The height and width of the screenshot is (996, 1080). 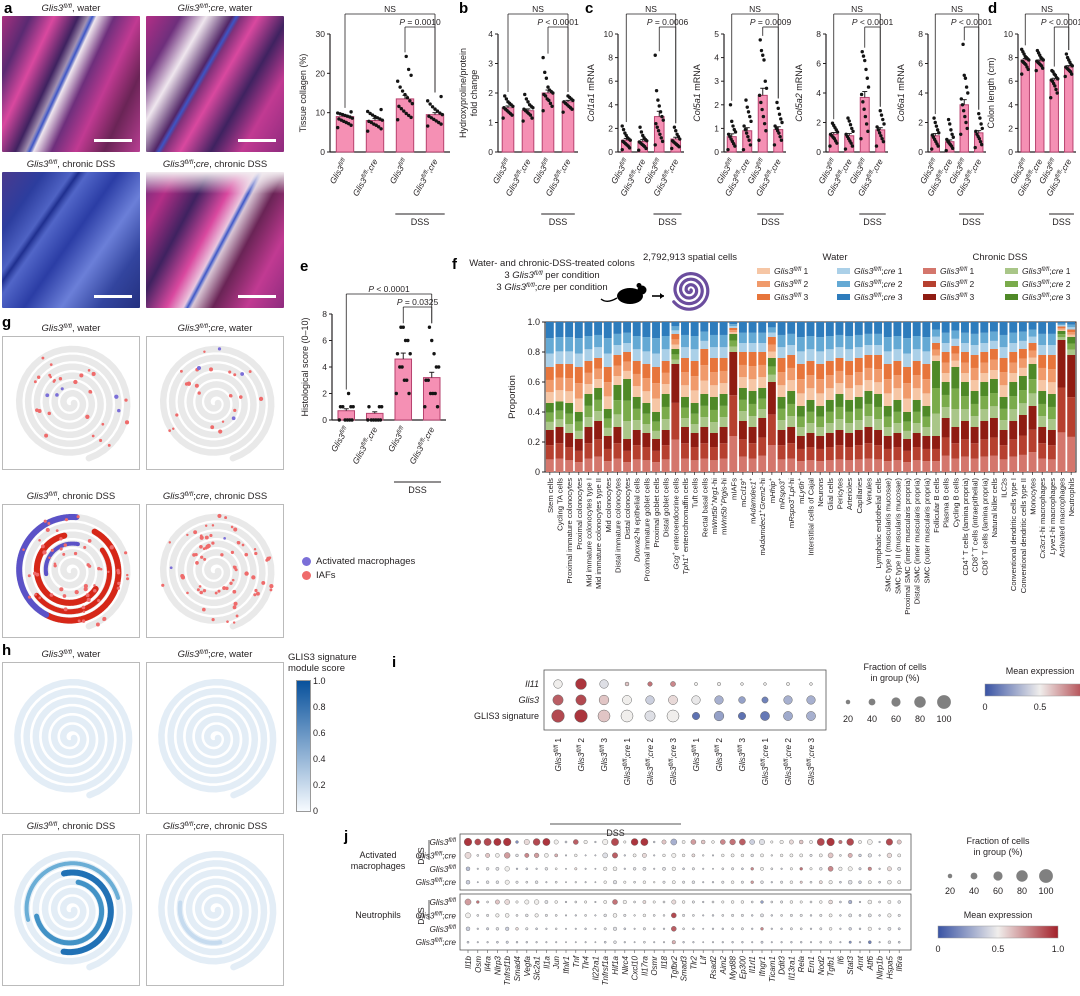 I want to click on y-tick-label: 1, so click(x=490, y=123).